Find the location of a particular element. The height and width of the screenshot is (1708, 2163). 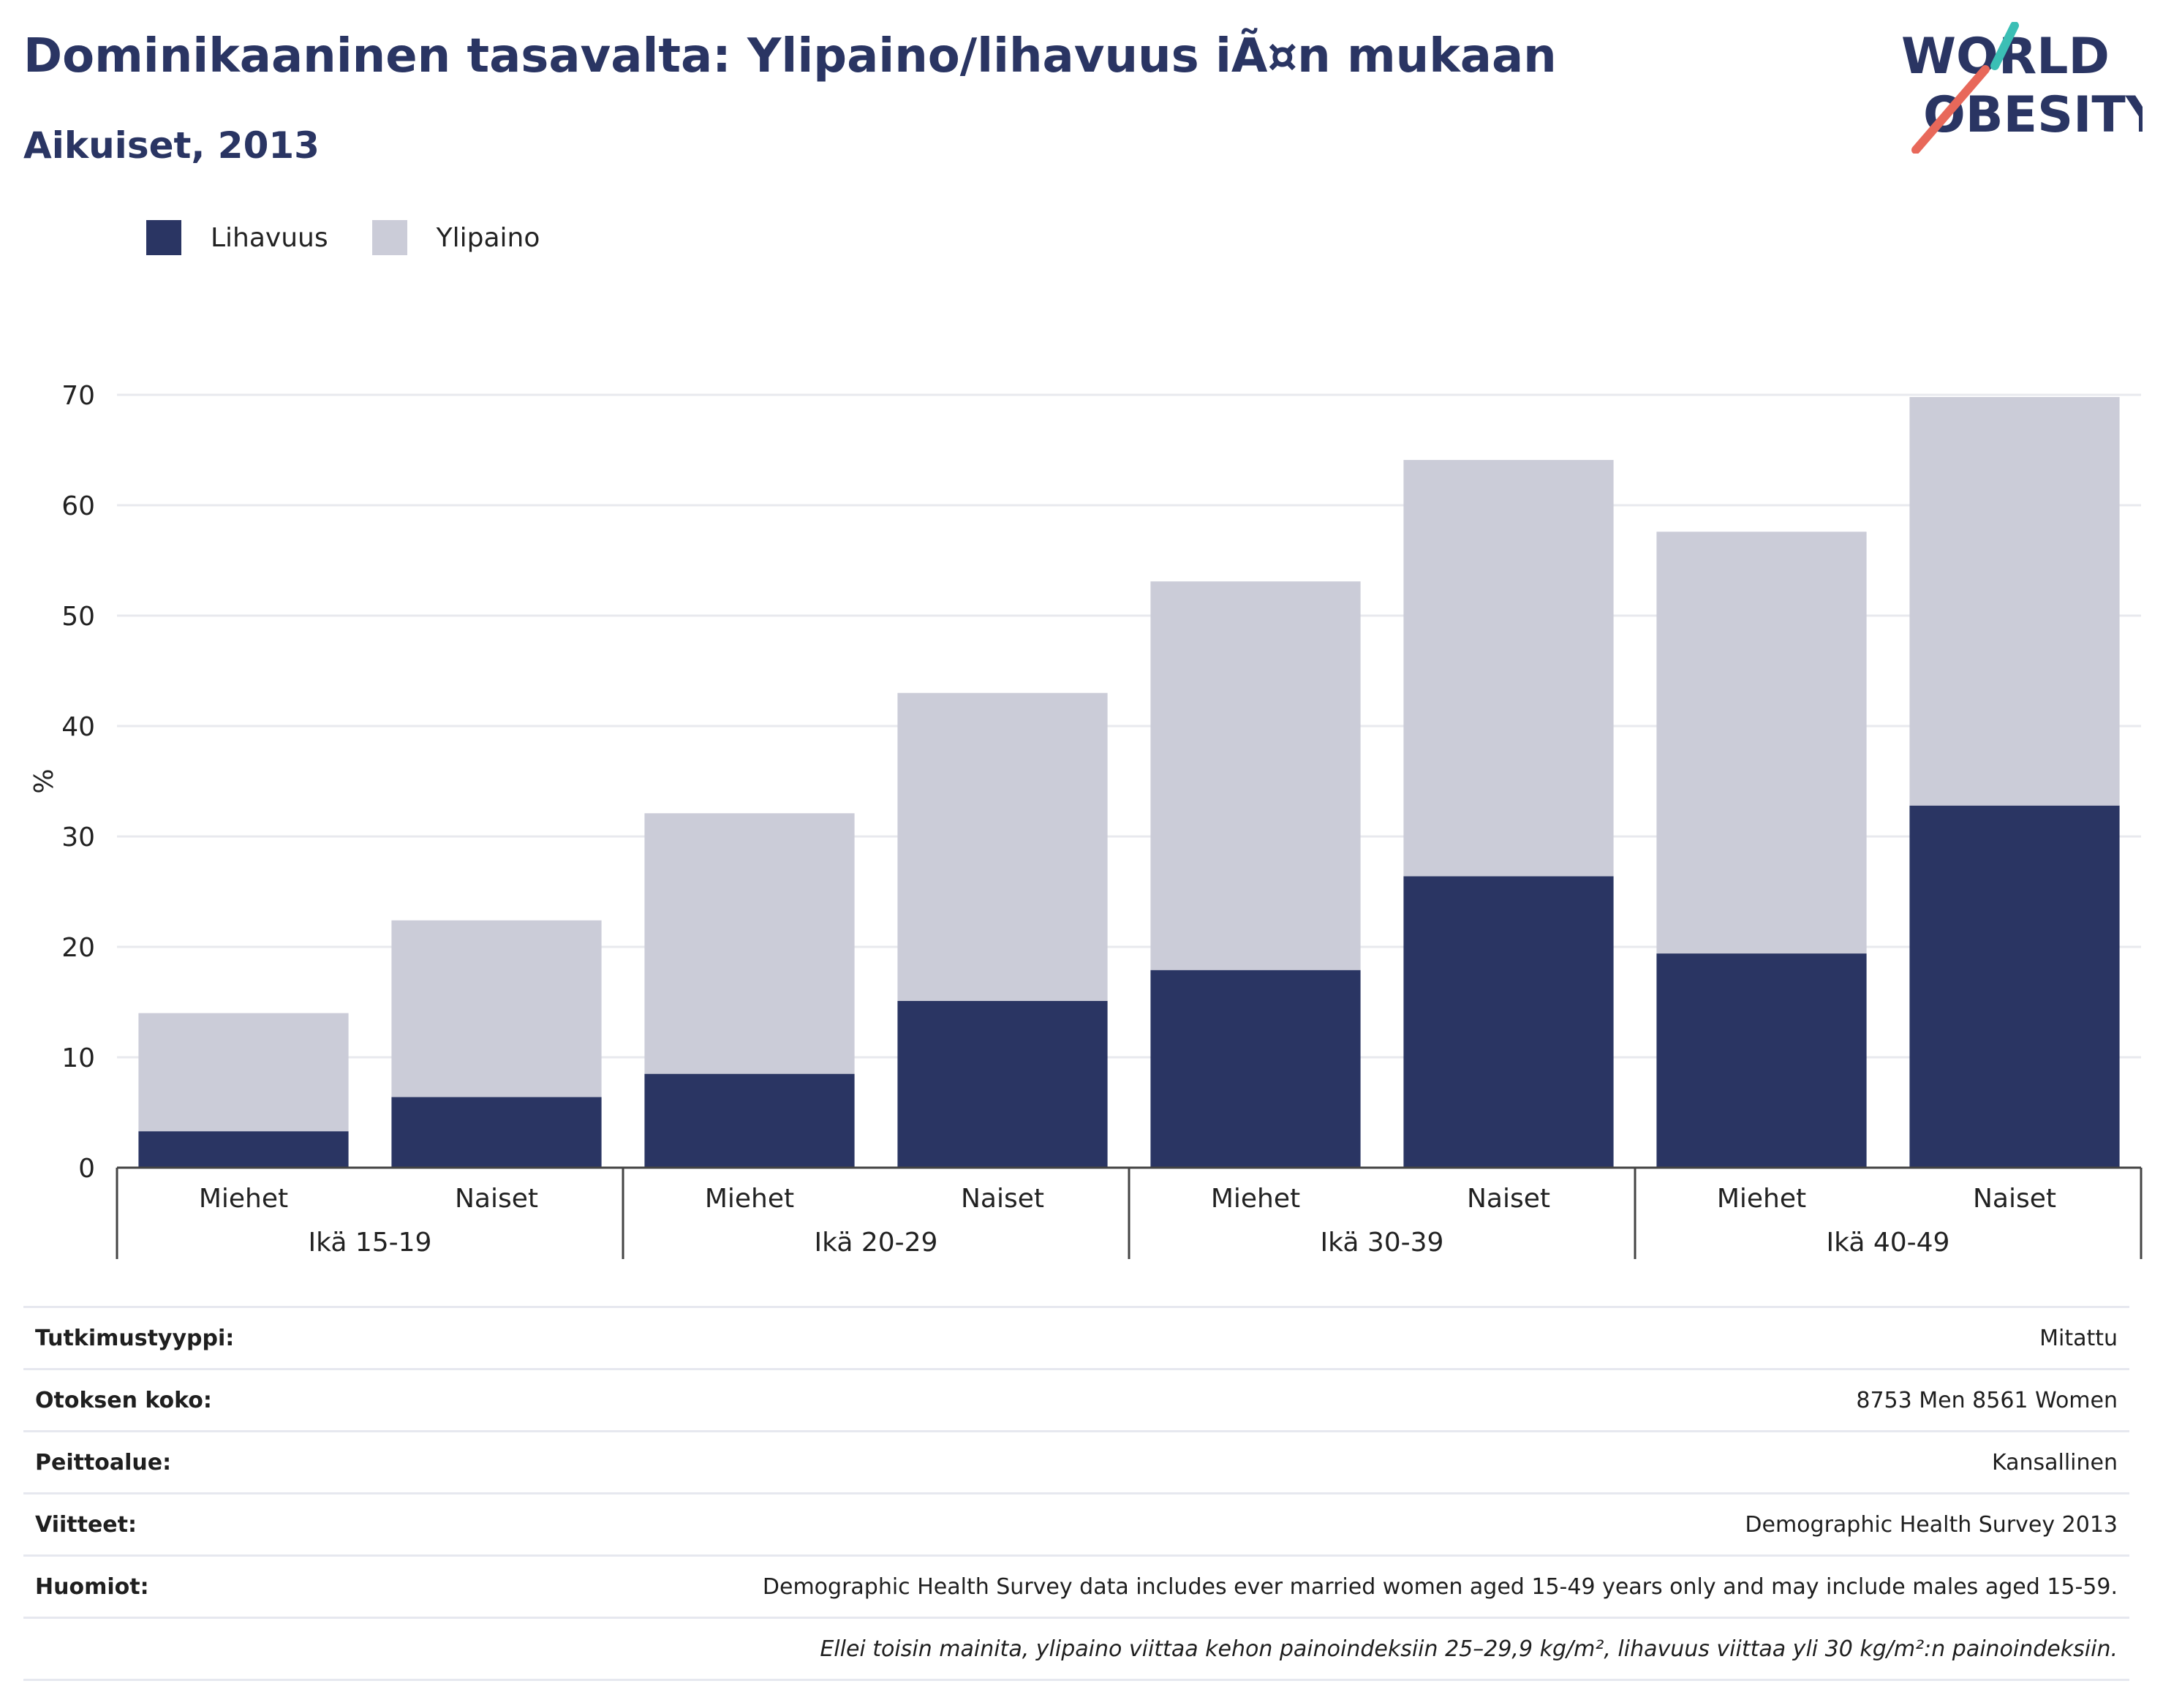

logo-slash-teal is located at coordinates (2005, 46).